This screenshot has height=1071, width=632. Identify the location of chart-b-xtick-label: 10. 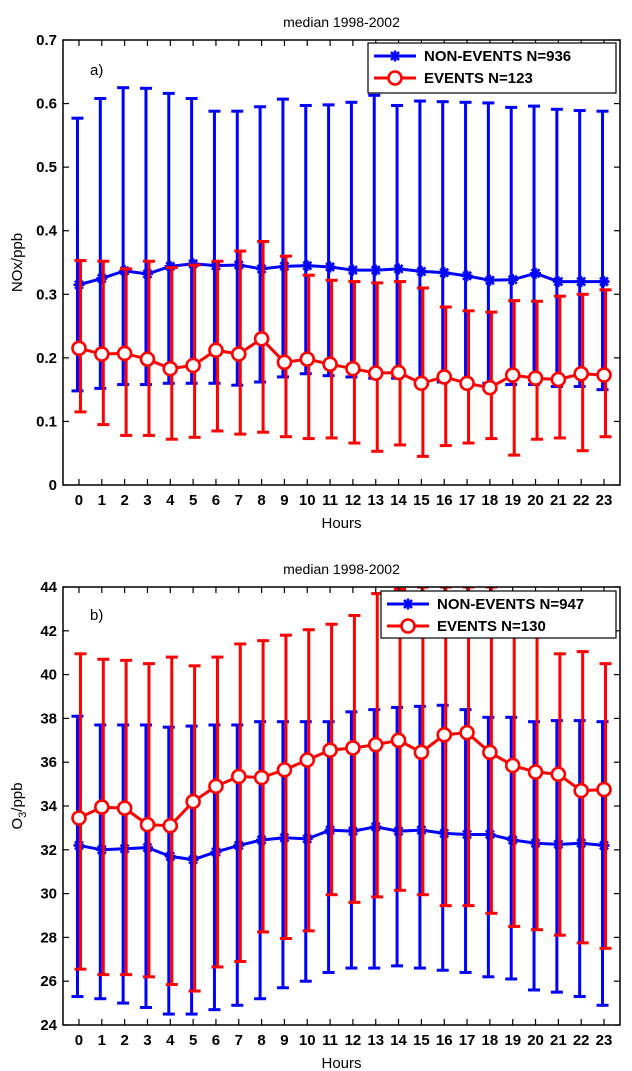
(307, 1040).